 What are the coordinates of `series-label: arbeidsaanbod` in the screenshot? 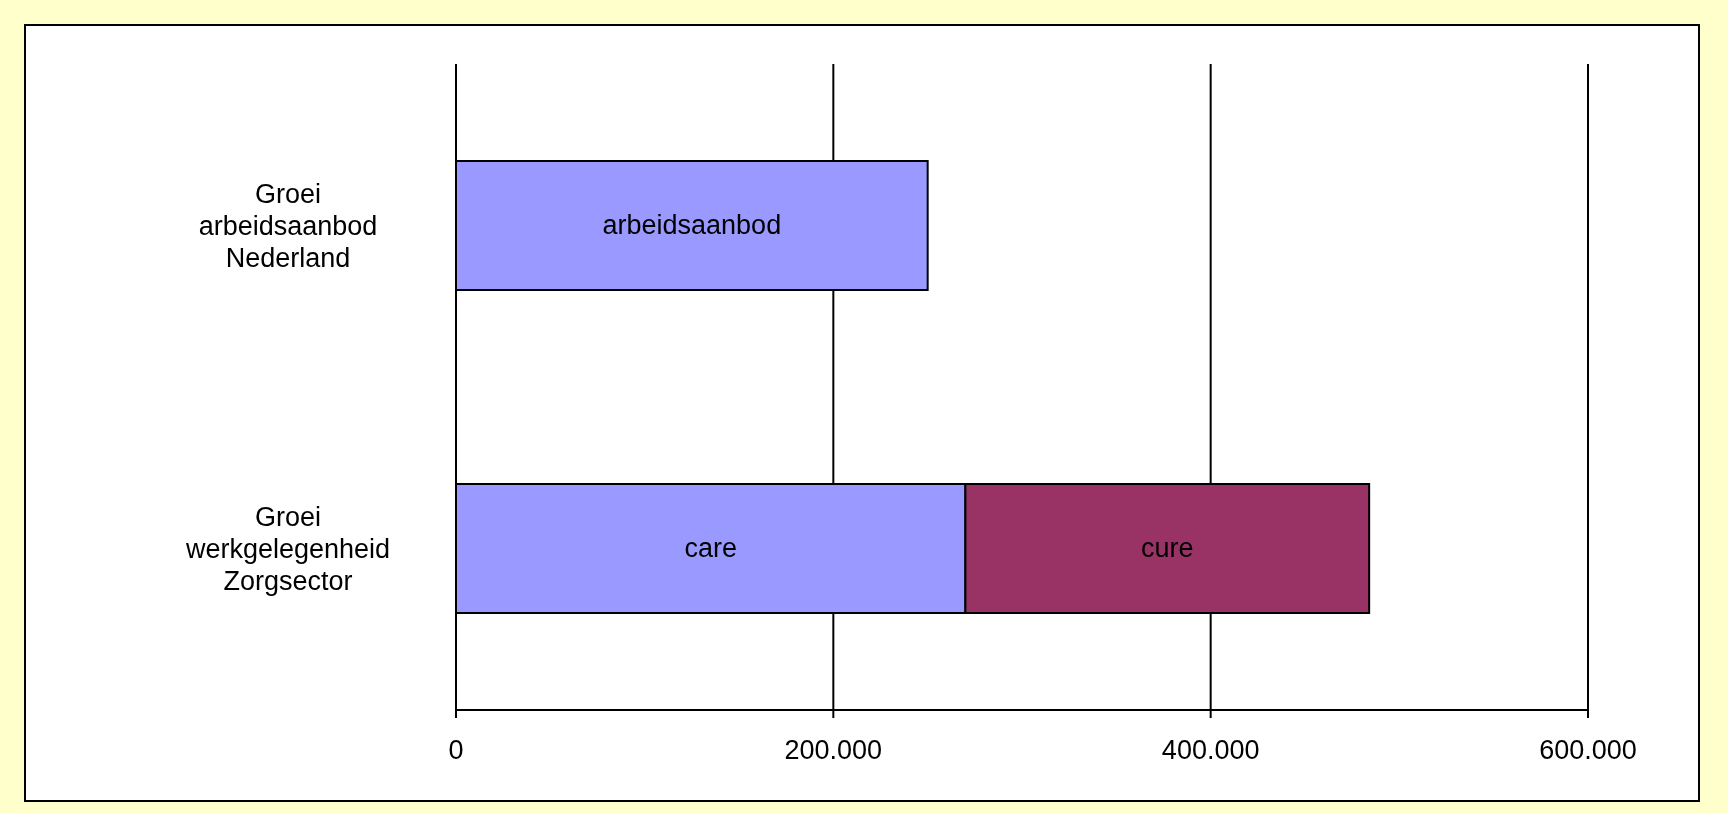 It's located at (692, 225).